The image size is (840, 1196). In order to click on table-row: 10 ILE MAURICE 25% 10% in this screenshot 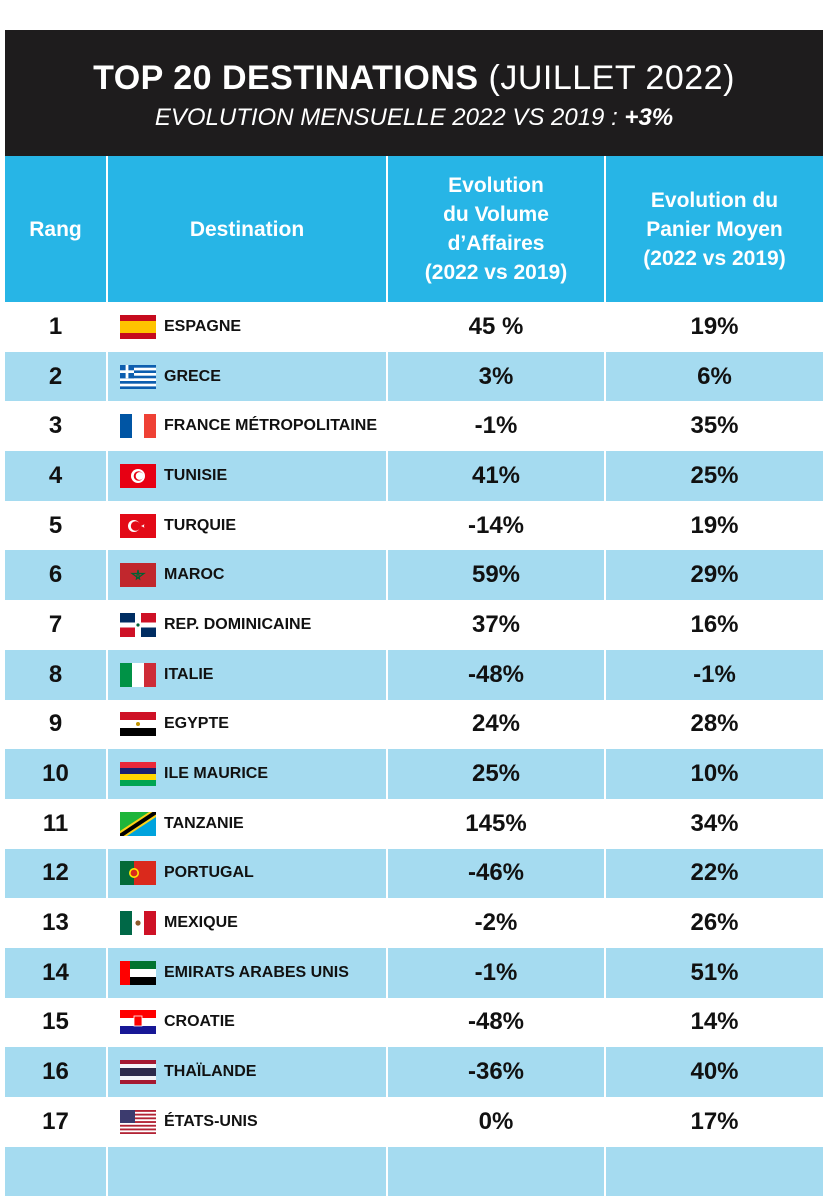, I will do `click(414, 774)`.